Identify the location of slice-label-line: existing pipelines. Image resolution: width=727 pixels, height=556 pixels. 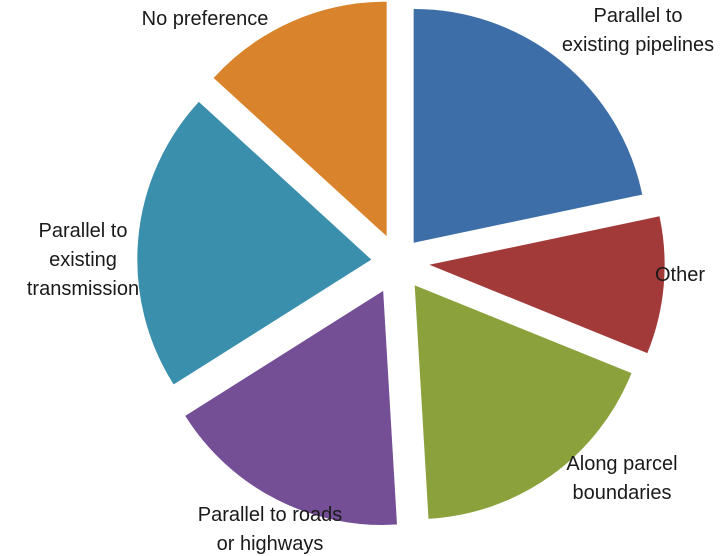
(638, 45).